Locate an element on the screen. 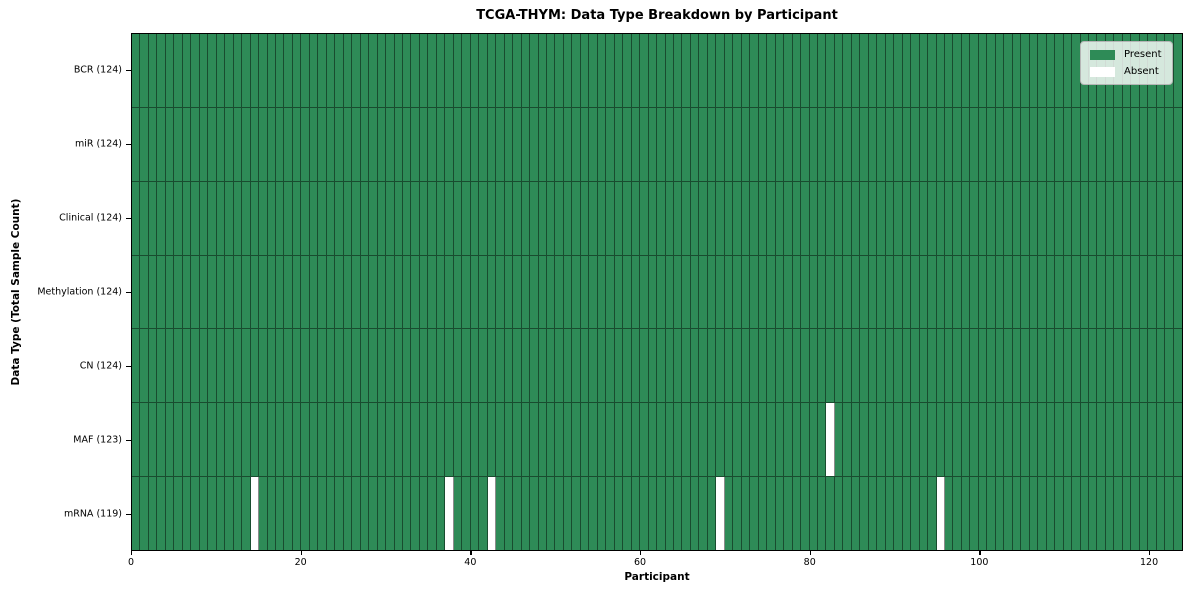 The image size is (1200, 600). x-tick-label: 120 is located at coordinates (1149, 562).